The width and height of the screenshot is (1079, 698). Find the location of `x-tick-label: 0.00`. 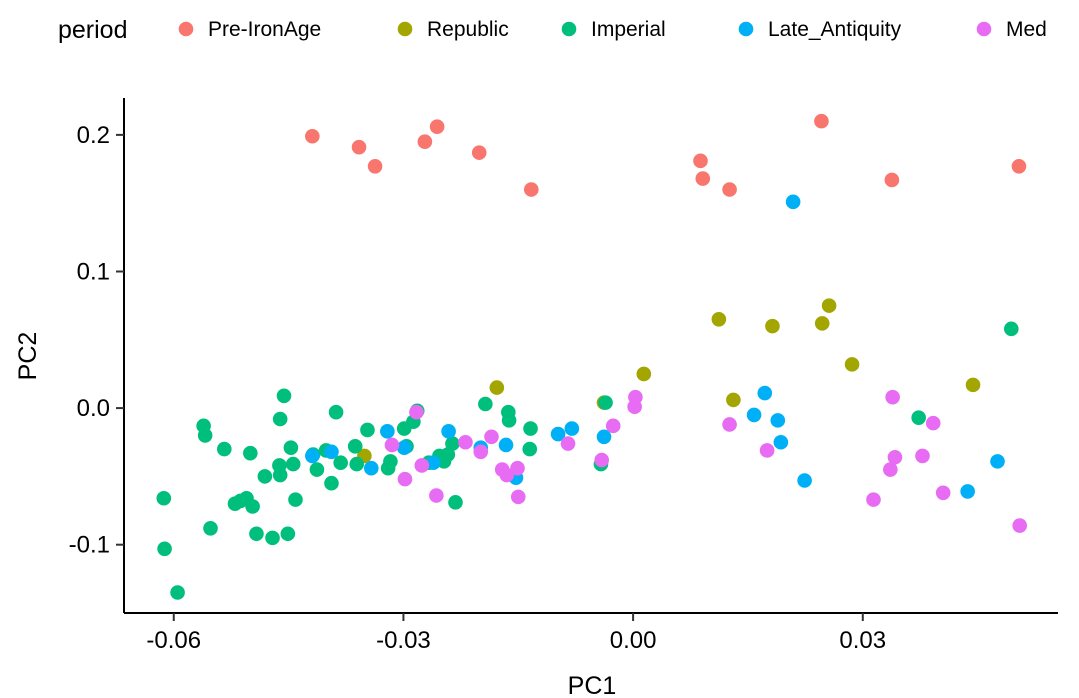

x-tick-label: 0.00 is located at coordinates (633, 640).